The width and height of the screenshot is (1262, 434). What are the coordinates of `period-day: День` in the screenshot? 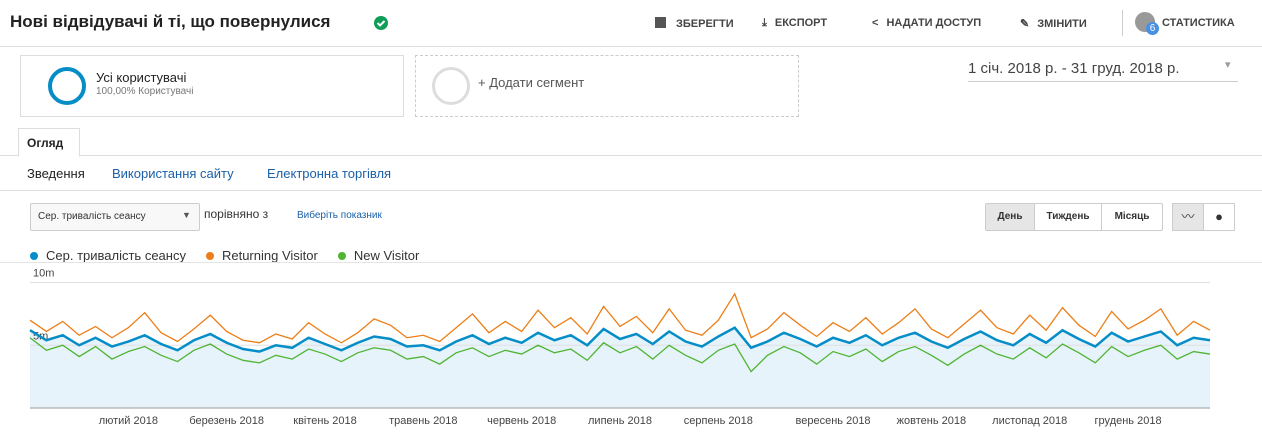 It's located at (1010, 217).